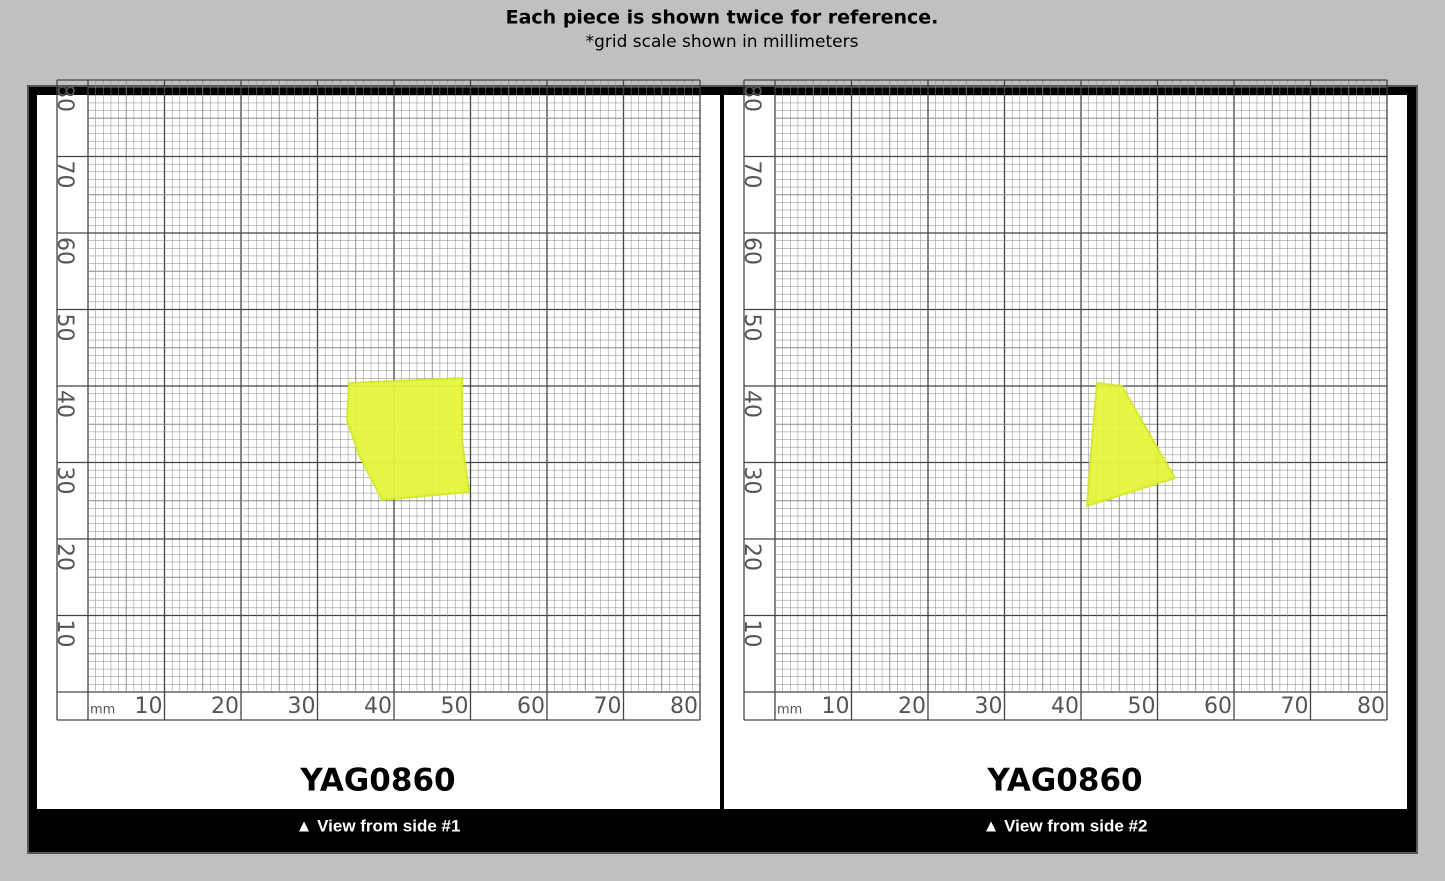 This screenshot has width=1445, height=881. I want to click on title: Each piece is shown twice for reference., so click(722, 18).